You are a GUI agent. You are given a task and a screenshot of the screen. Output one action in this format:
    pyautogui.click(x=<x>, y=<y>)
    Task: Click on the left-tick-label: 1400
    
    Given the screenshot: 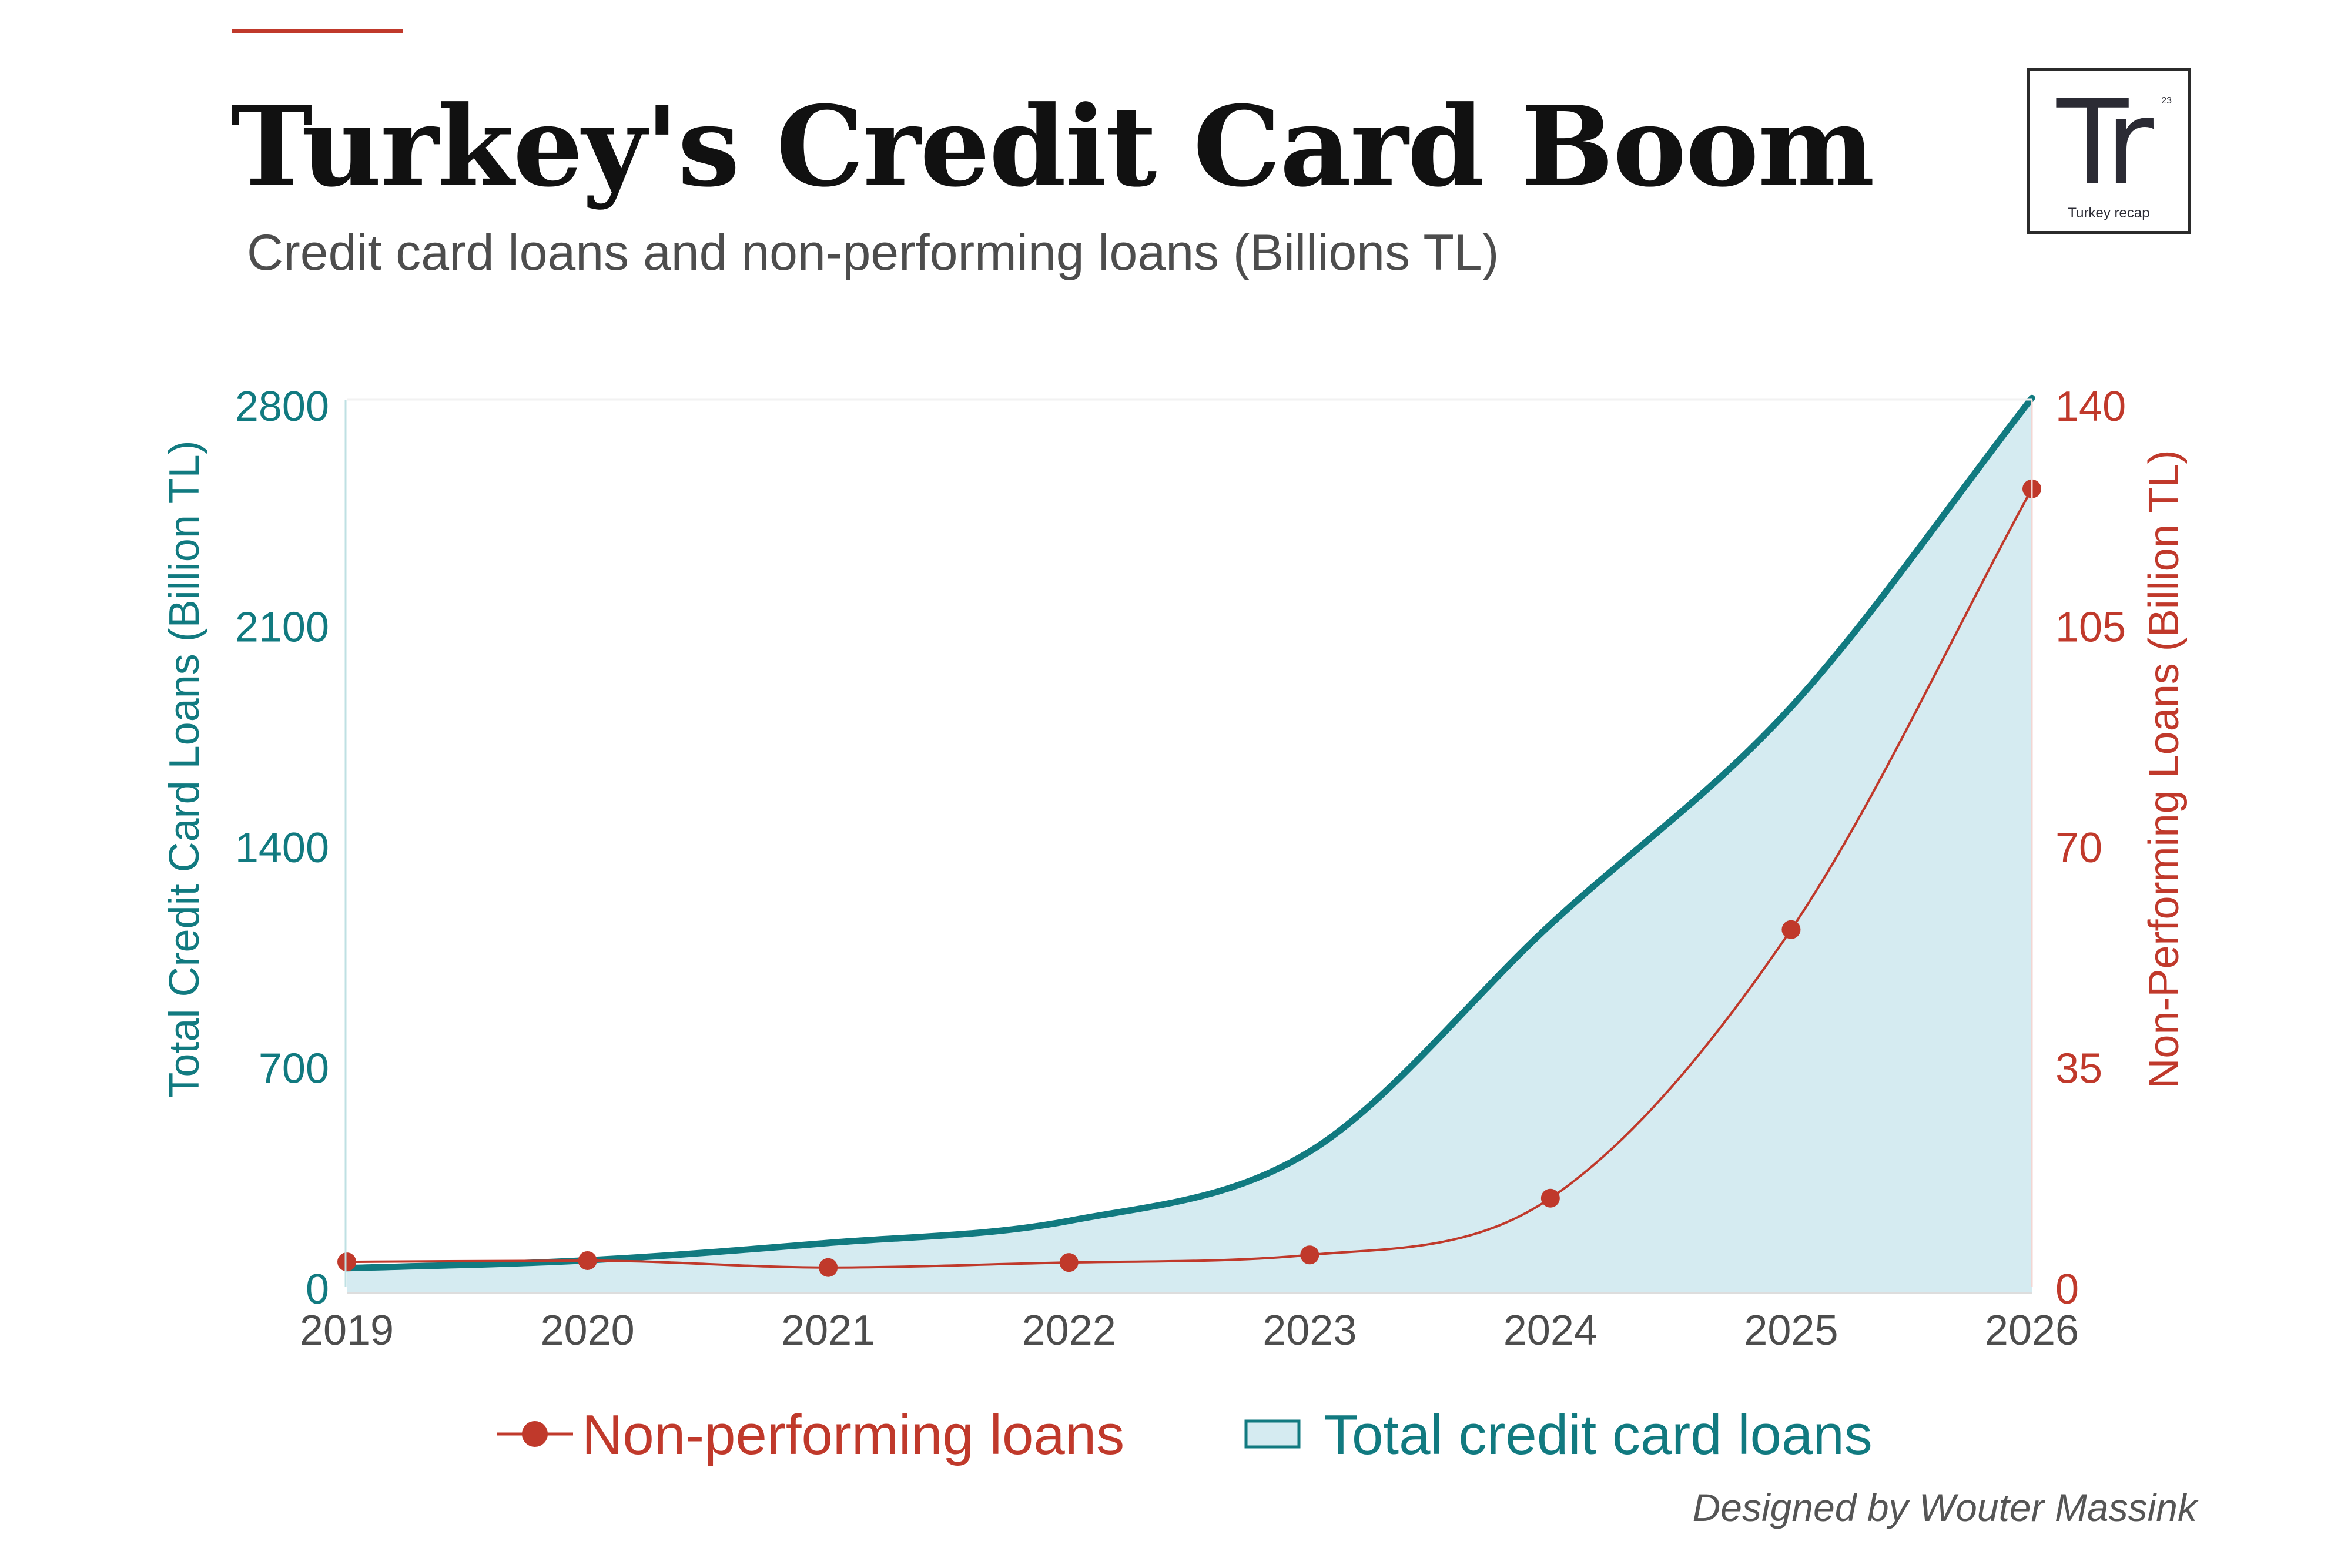 What is the action you would take?
    pyautogui.click(x=282, y=848)
    